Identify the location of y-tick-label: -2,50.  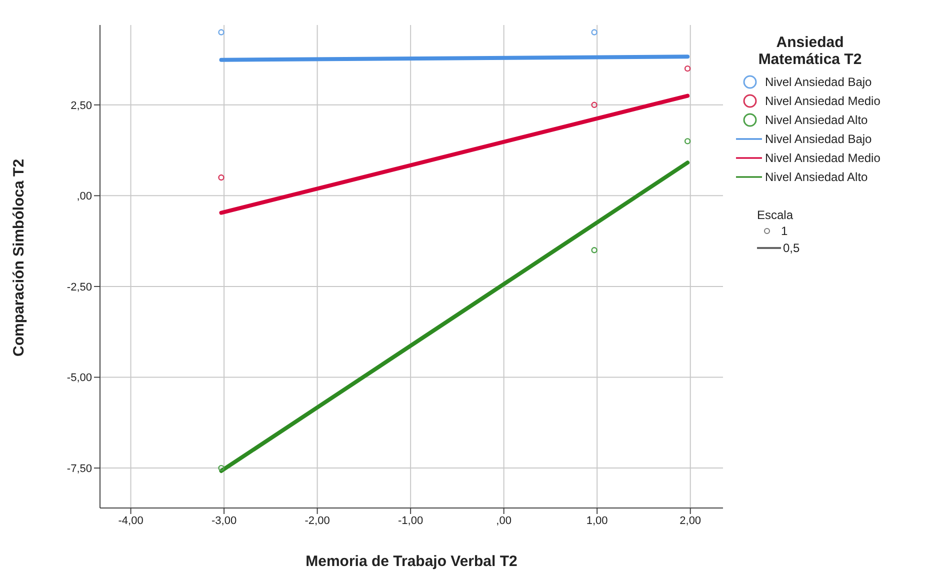
(79, 287).